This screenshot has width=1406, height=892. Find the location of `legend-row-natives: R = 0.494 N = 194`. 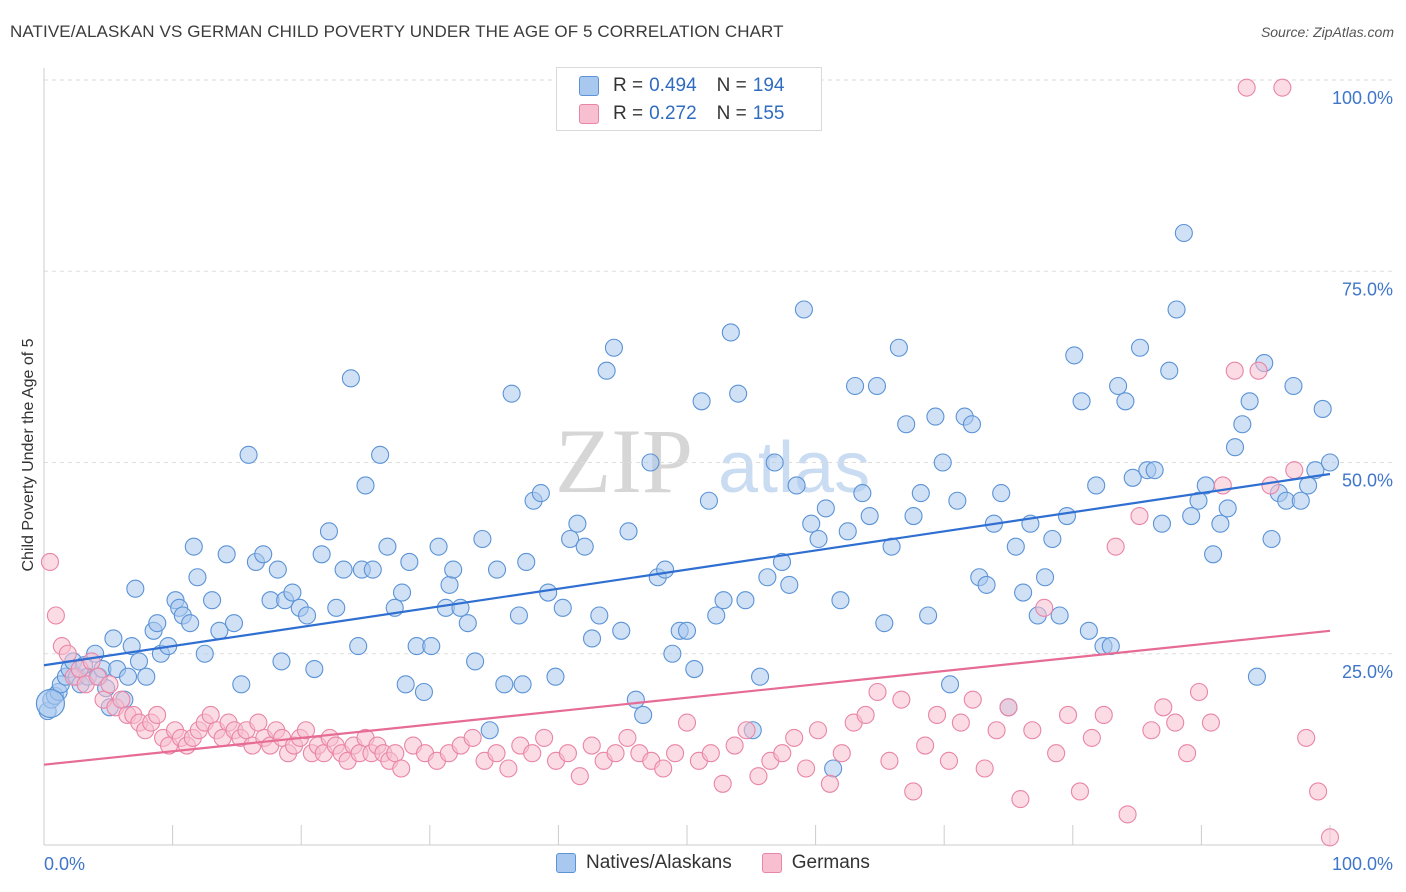

legend-row-natives: R = 0.494 N = 194 is located at coordinates (681, 86).